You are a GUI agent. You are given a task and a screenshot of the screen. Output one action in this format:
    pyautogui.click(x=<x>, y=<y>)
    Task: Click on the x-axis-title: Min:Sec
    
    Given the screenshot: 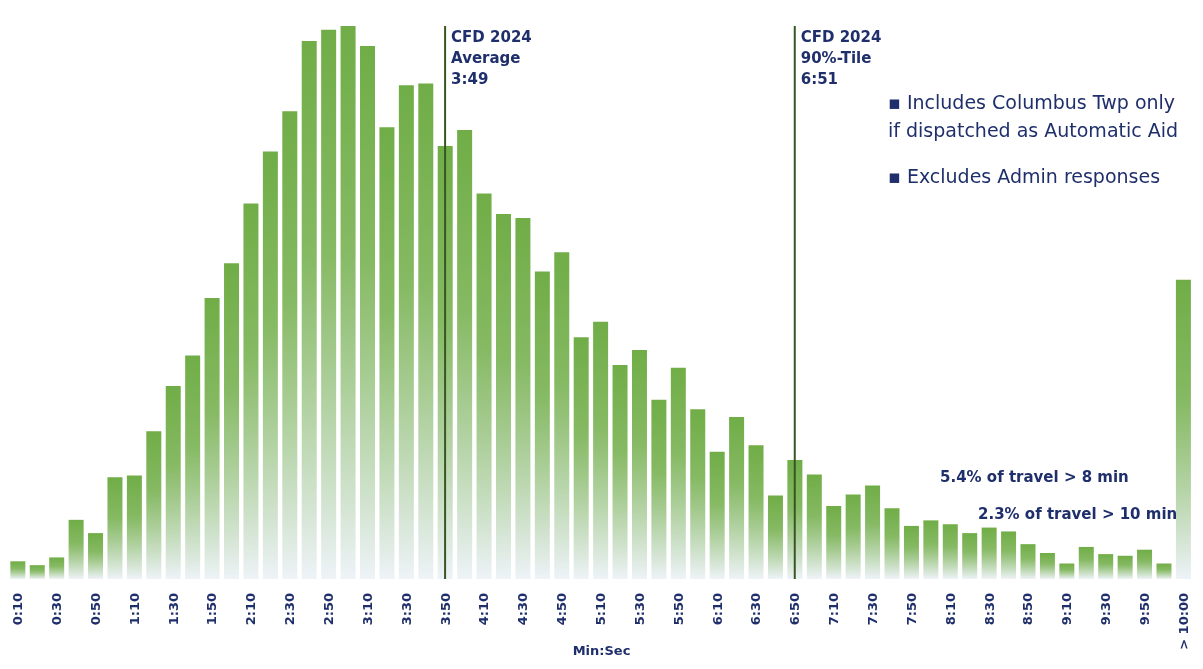 What is the action you would take?
    pyautogui.click(x=601, y=650)
    